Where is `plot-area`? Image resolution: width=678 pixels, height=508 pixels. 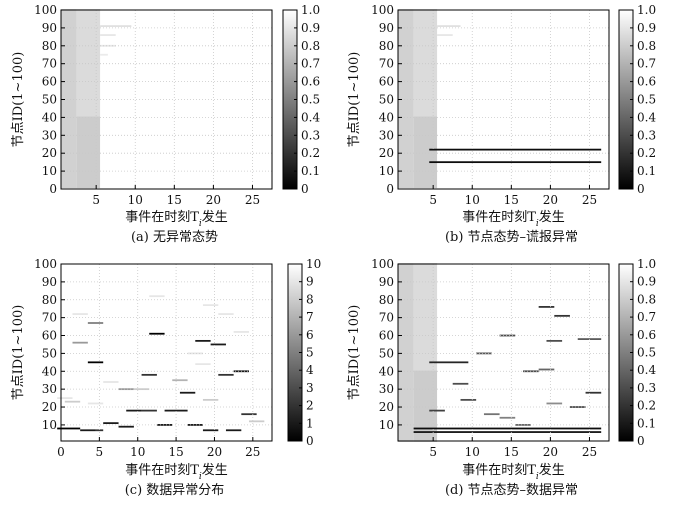 plot-area is located at coordinates (166, 352).